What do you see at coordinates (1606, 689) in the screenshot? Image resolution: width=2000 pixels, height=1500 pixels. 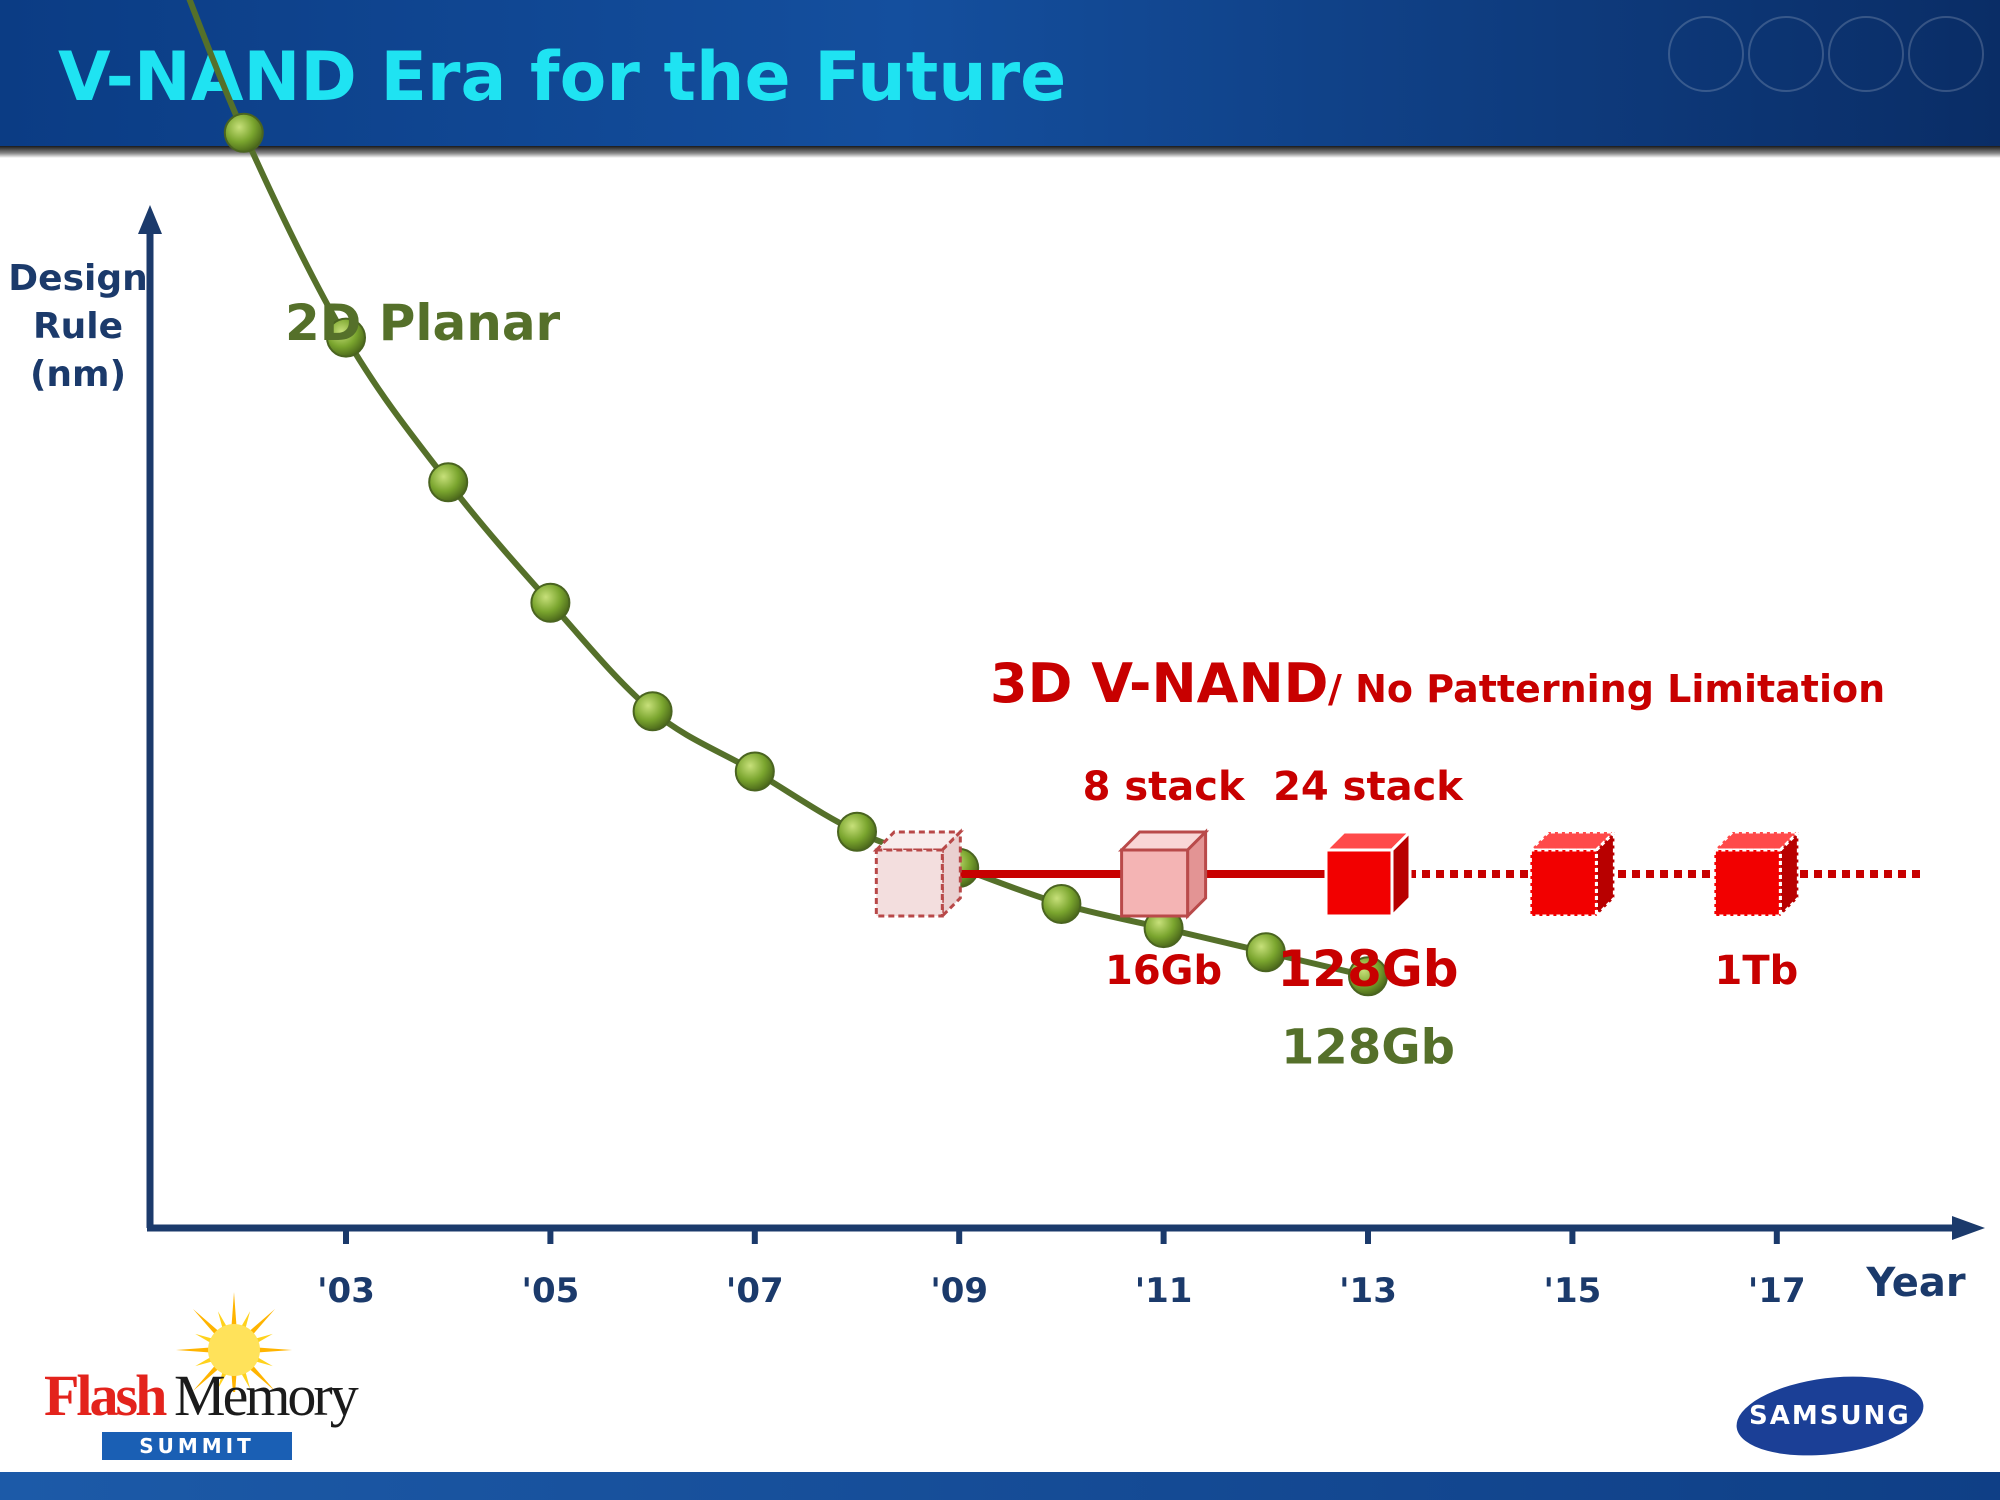 I see `vnand-subtitle: / No Patterning Limitation` at bounding box center [1606, 689].